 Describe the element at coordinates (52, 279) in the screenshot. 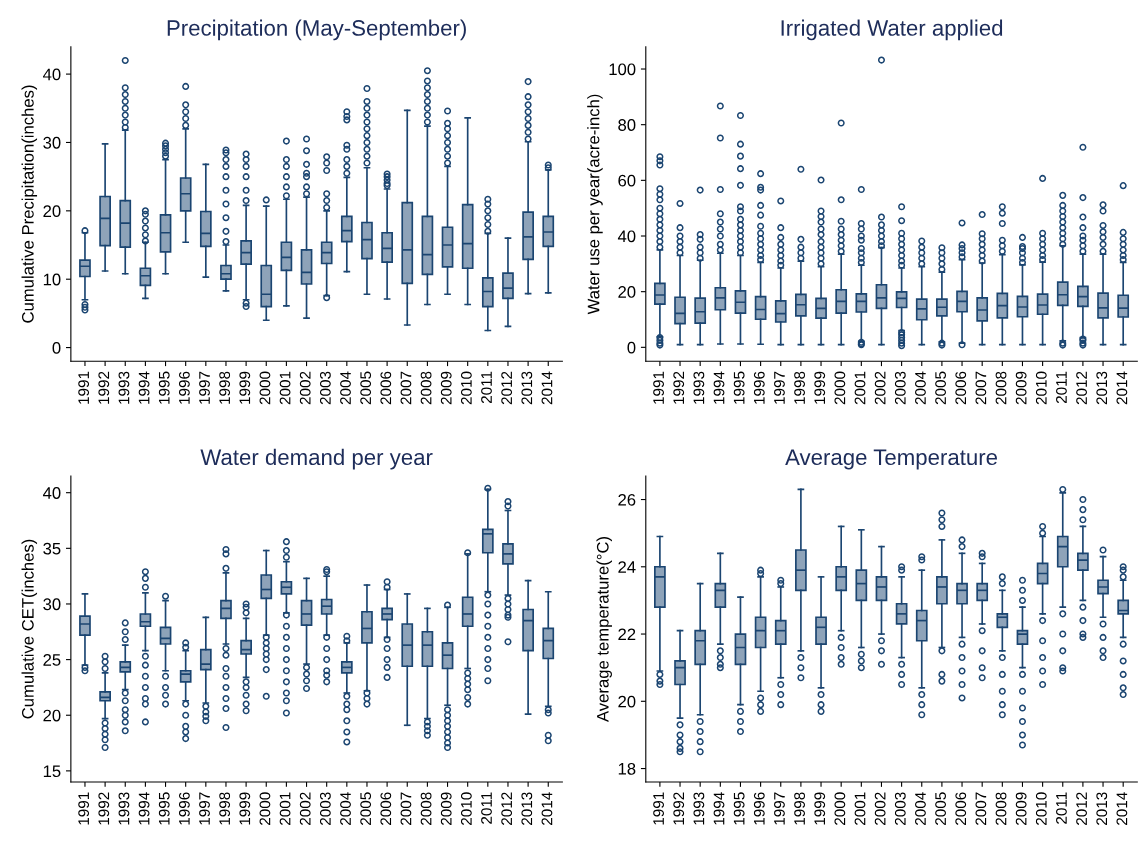

I see `y-tick-label: 10` at that location.